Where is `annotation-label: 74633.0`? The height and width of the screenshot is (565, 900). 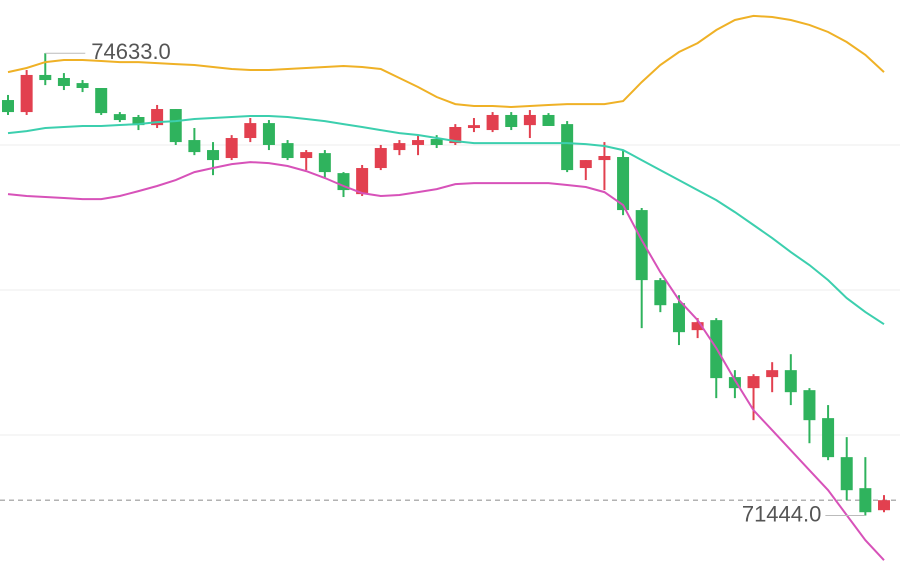
annotation-label: 74633.0 is located at coordinates (131, 51).